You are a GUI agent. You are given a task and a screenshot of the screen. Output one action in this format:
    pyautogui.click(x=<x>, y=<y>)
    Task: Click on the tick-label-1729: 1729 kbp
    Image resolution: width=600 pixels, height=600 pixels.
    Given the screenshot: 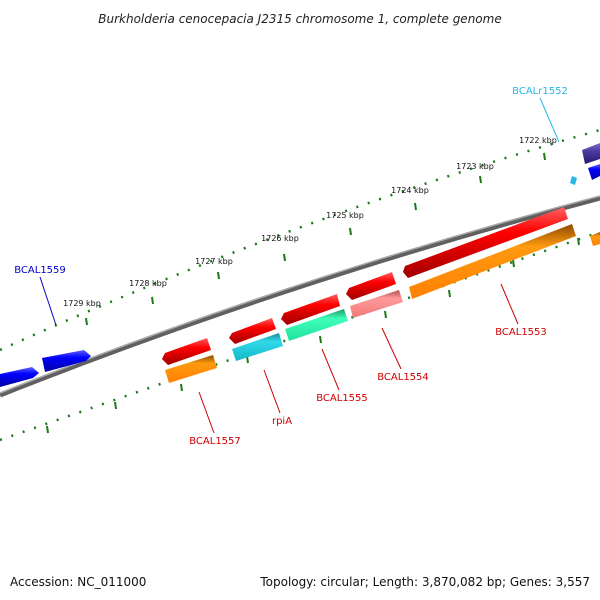 What is the action you would take?
    pyautogui.click(x=82, y=303)
    